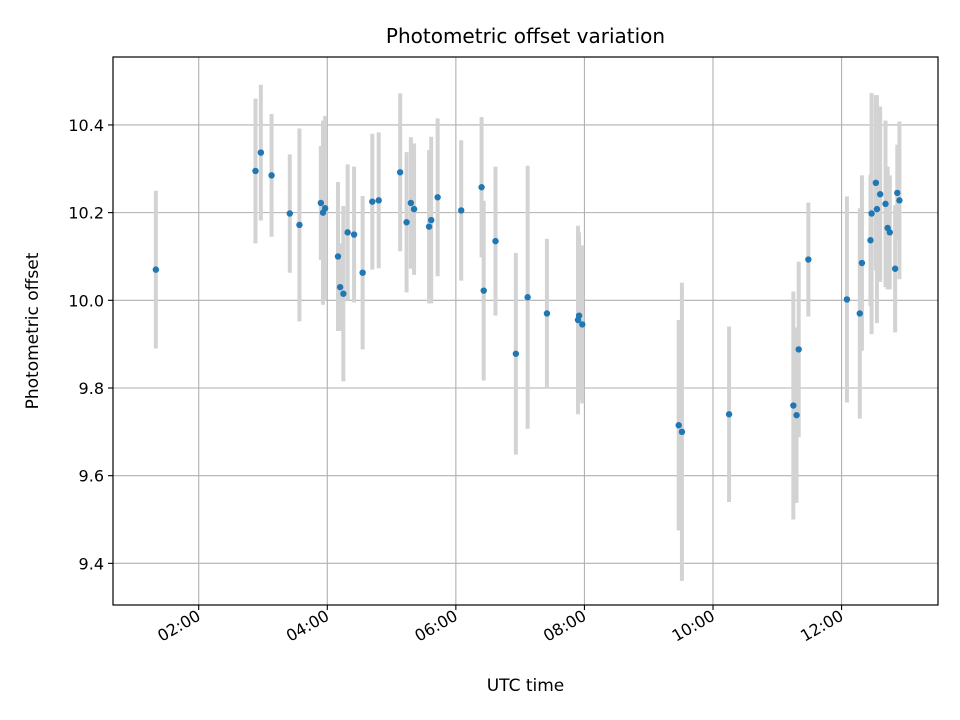 The height and width of the screenshot is (720, 960). I want to click on y-axis-label: Photometric offset, so click(33, 330).